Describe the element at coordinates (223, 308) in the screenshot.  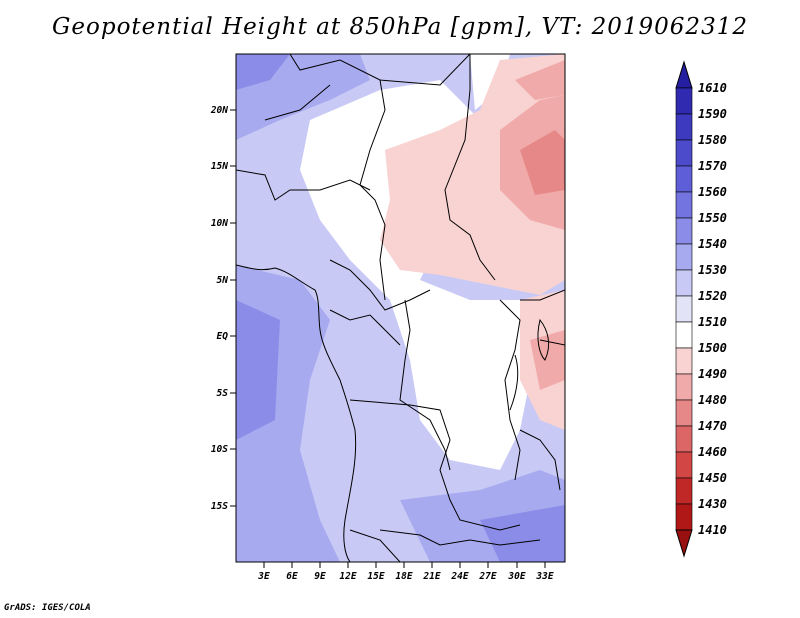
I see `lat-axis: 20N 15N 10N 5N EQ 5S 10S 15S` at that location.